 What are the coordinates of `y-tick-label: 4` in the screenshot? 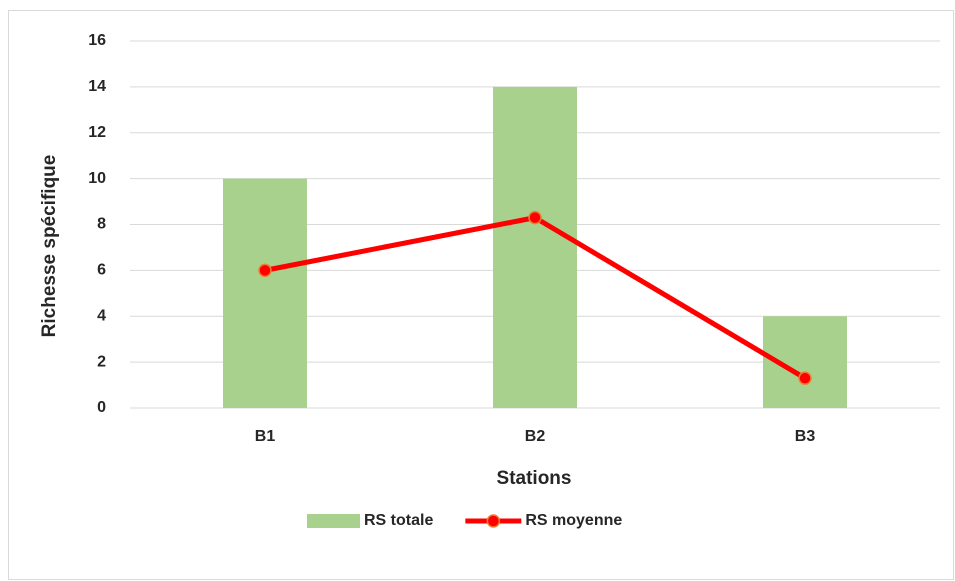 It's located at (101, 315).